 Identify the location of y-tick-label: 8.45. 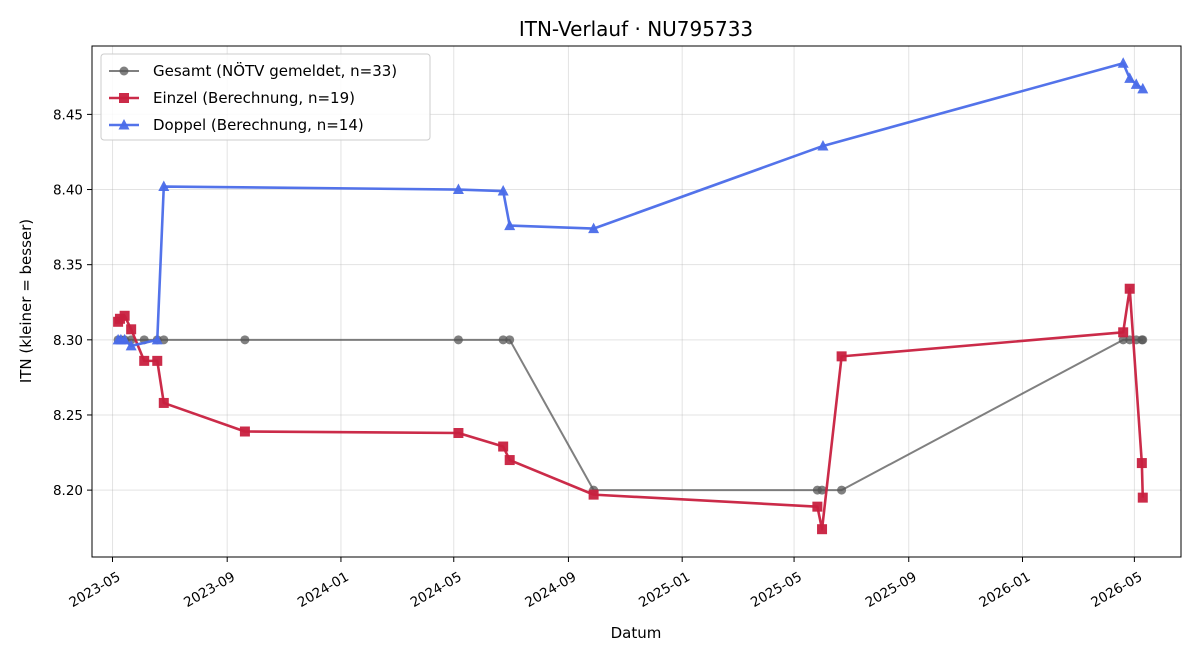
(68, 115).